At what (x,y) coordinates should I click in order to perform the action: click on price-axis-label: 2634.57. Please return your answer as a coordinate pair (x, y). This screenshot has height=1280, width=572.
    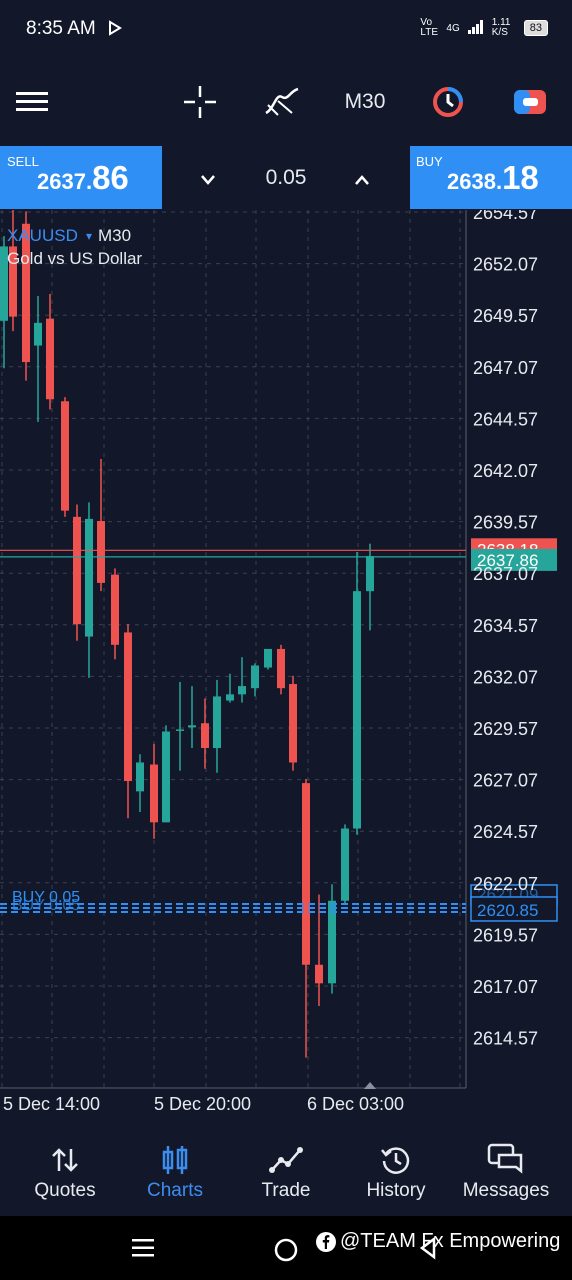
    Looking at the image, I should click on (505, 626).